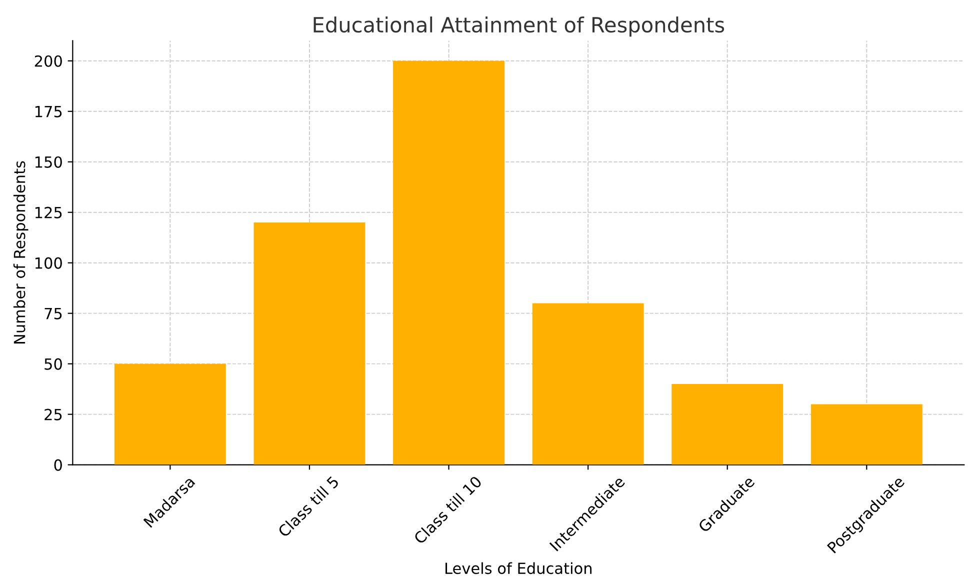 Image resolution: width=969 pixels, height=581 pixels. I want to click on y-tick-label: 75, so click(53, 314).